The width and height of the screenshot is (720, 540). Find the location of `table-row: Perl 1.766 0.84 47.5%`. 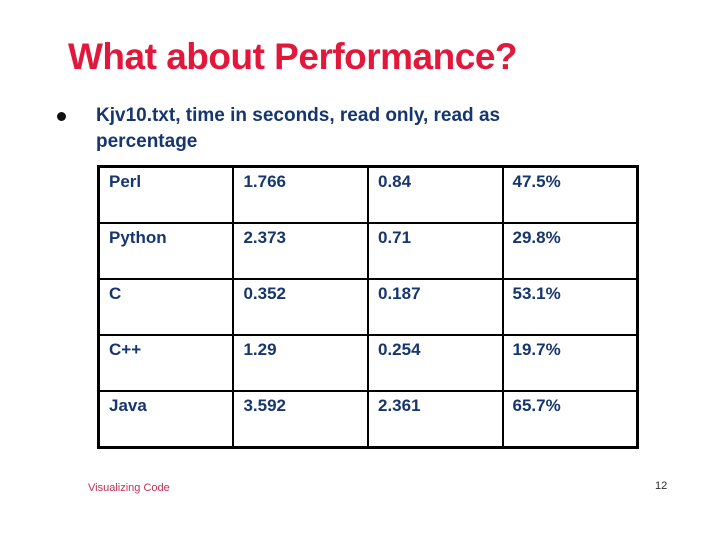

table-row: Perl 1.766 0.84 47.5% is located at coordinates (368, 194).